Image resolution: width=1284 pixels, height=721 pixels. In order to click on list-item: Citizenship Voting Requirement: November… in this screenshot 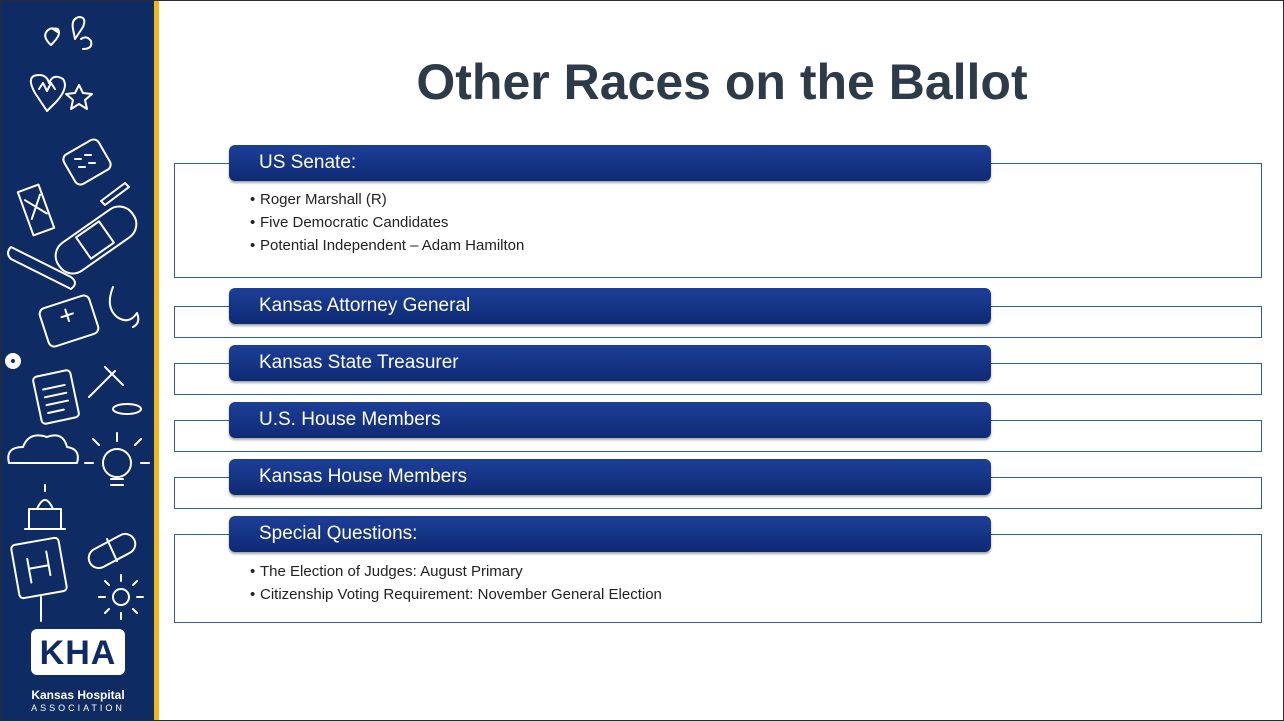, I will do `click(456, 594)`.